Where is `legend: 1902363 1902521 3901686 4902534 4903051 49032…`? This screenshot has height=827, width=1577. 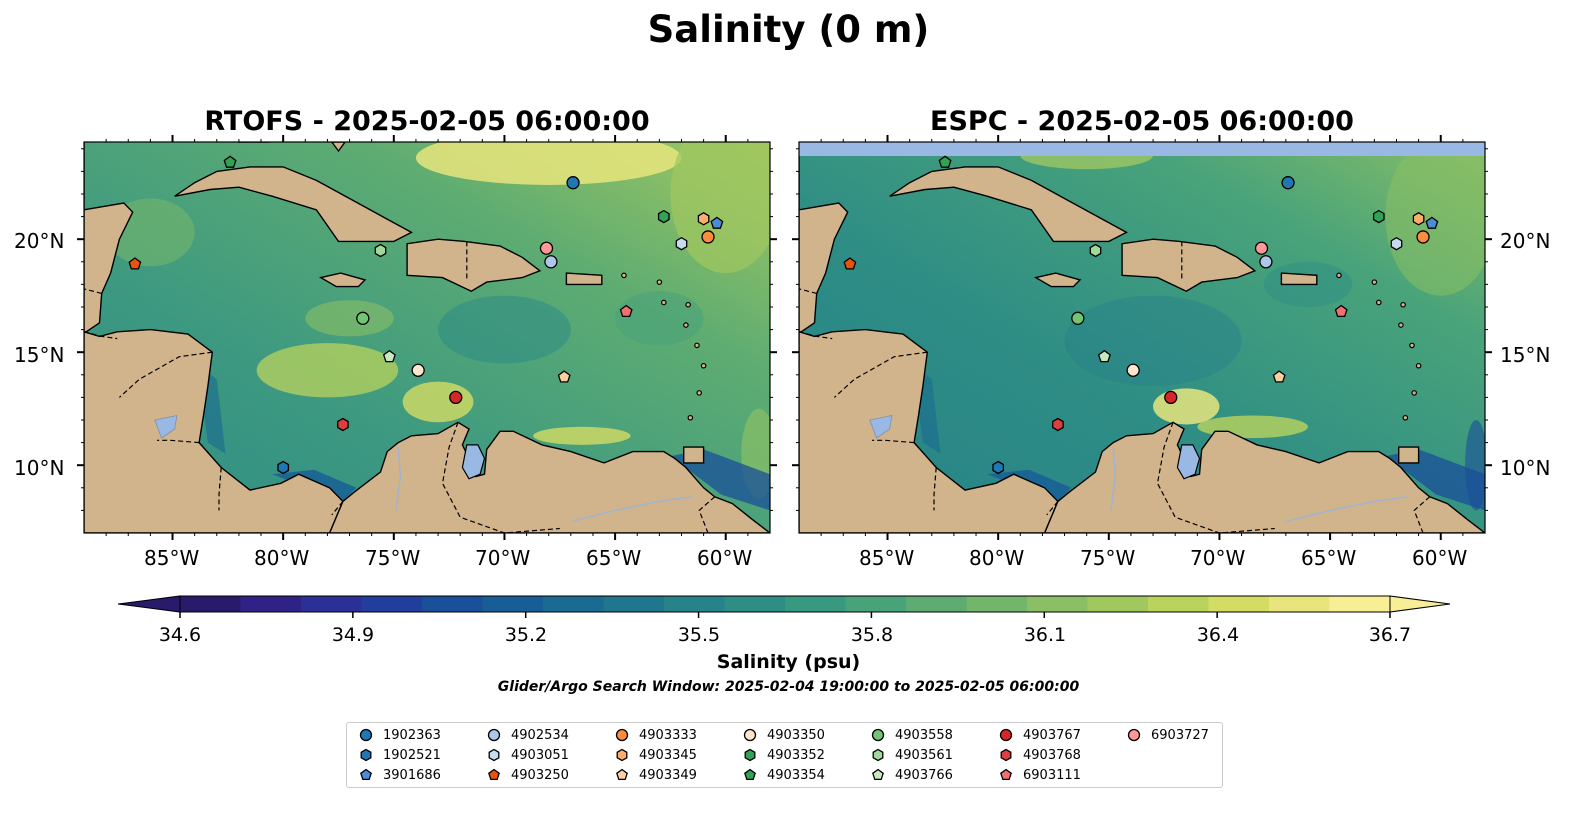 legend: 1902363 1902521 3901686 4902534 4903051 49032… is located at coordinates (784, 755).